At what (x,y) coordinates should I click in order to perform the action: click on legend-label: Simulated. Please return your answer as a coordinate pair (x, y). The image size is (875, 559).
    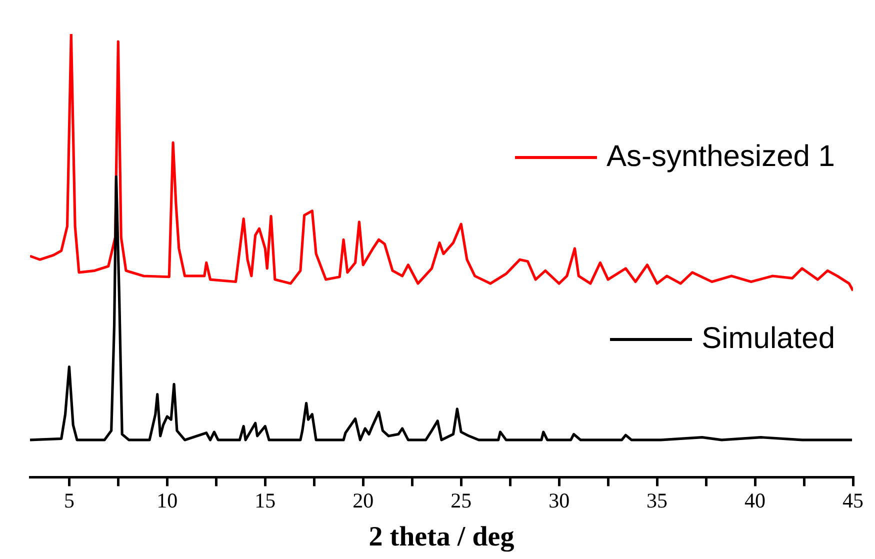
    Looking at the image, I should click on (768, 339).